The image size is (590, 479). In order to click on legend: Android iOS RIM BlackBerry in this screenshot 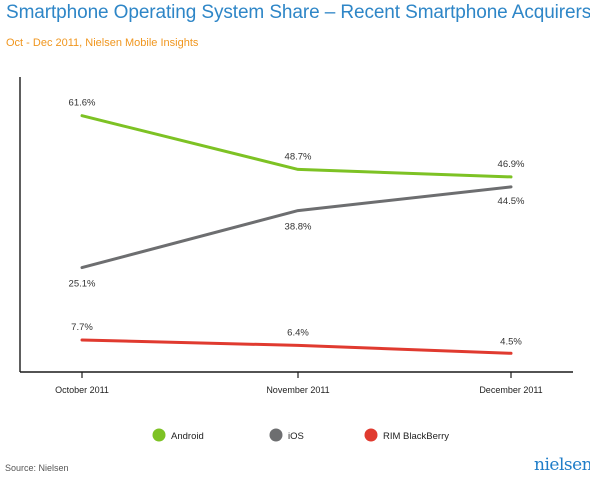, I will do `click(300, 435)`.